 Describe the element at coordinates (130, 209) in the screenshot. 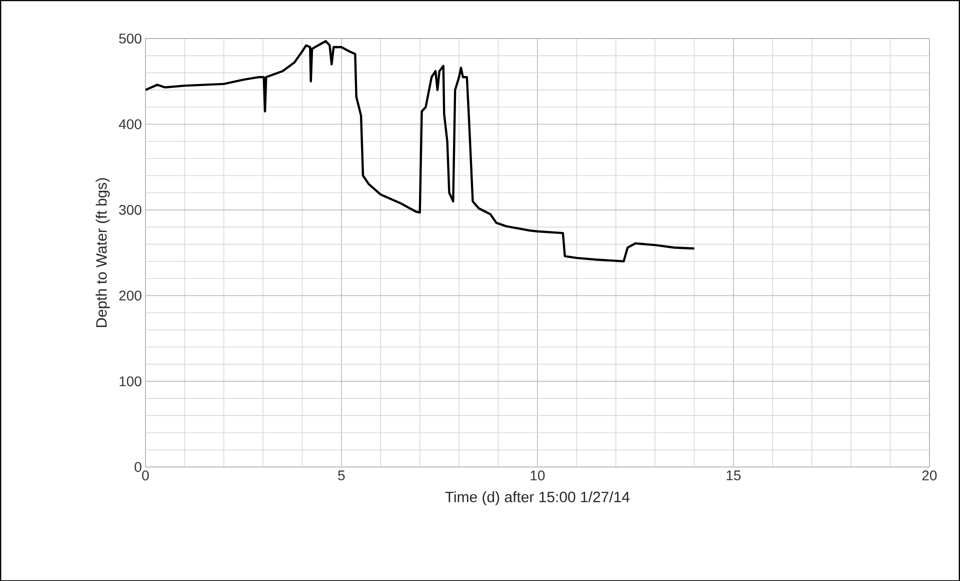

I see `y-tick-label: 300` at that location.